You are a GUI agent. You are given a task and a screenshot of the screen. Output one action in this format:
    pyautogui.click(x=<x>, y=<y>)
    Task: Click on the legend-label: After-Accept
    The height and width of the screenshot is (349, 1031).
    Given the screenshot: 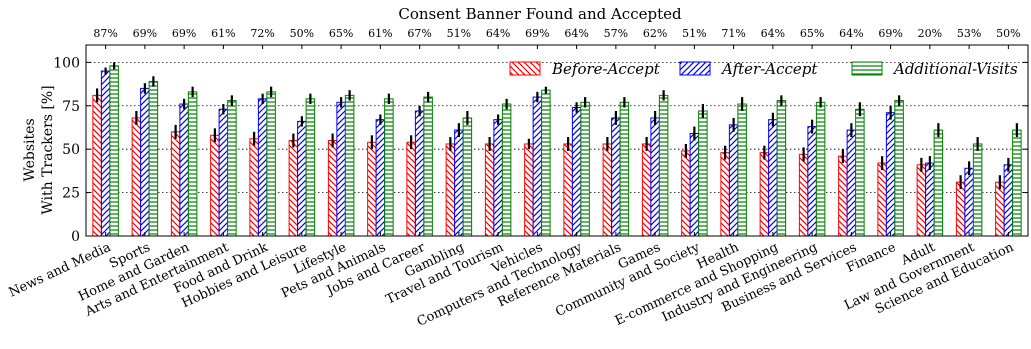 What is the action you would take?
    pyautogui.click(x=769, y=69)
    